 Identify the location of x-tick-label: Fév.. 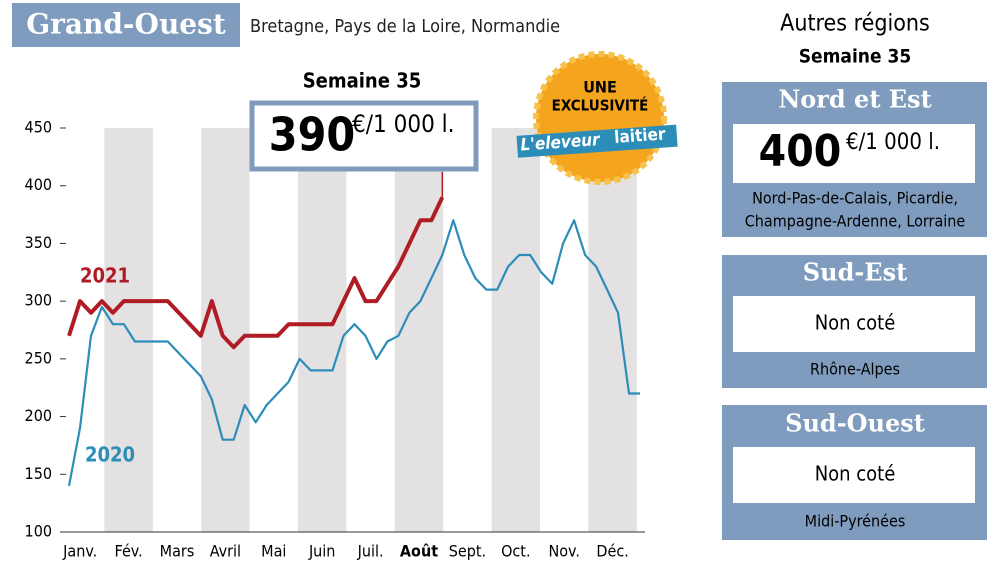
(129, 551).